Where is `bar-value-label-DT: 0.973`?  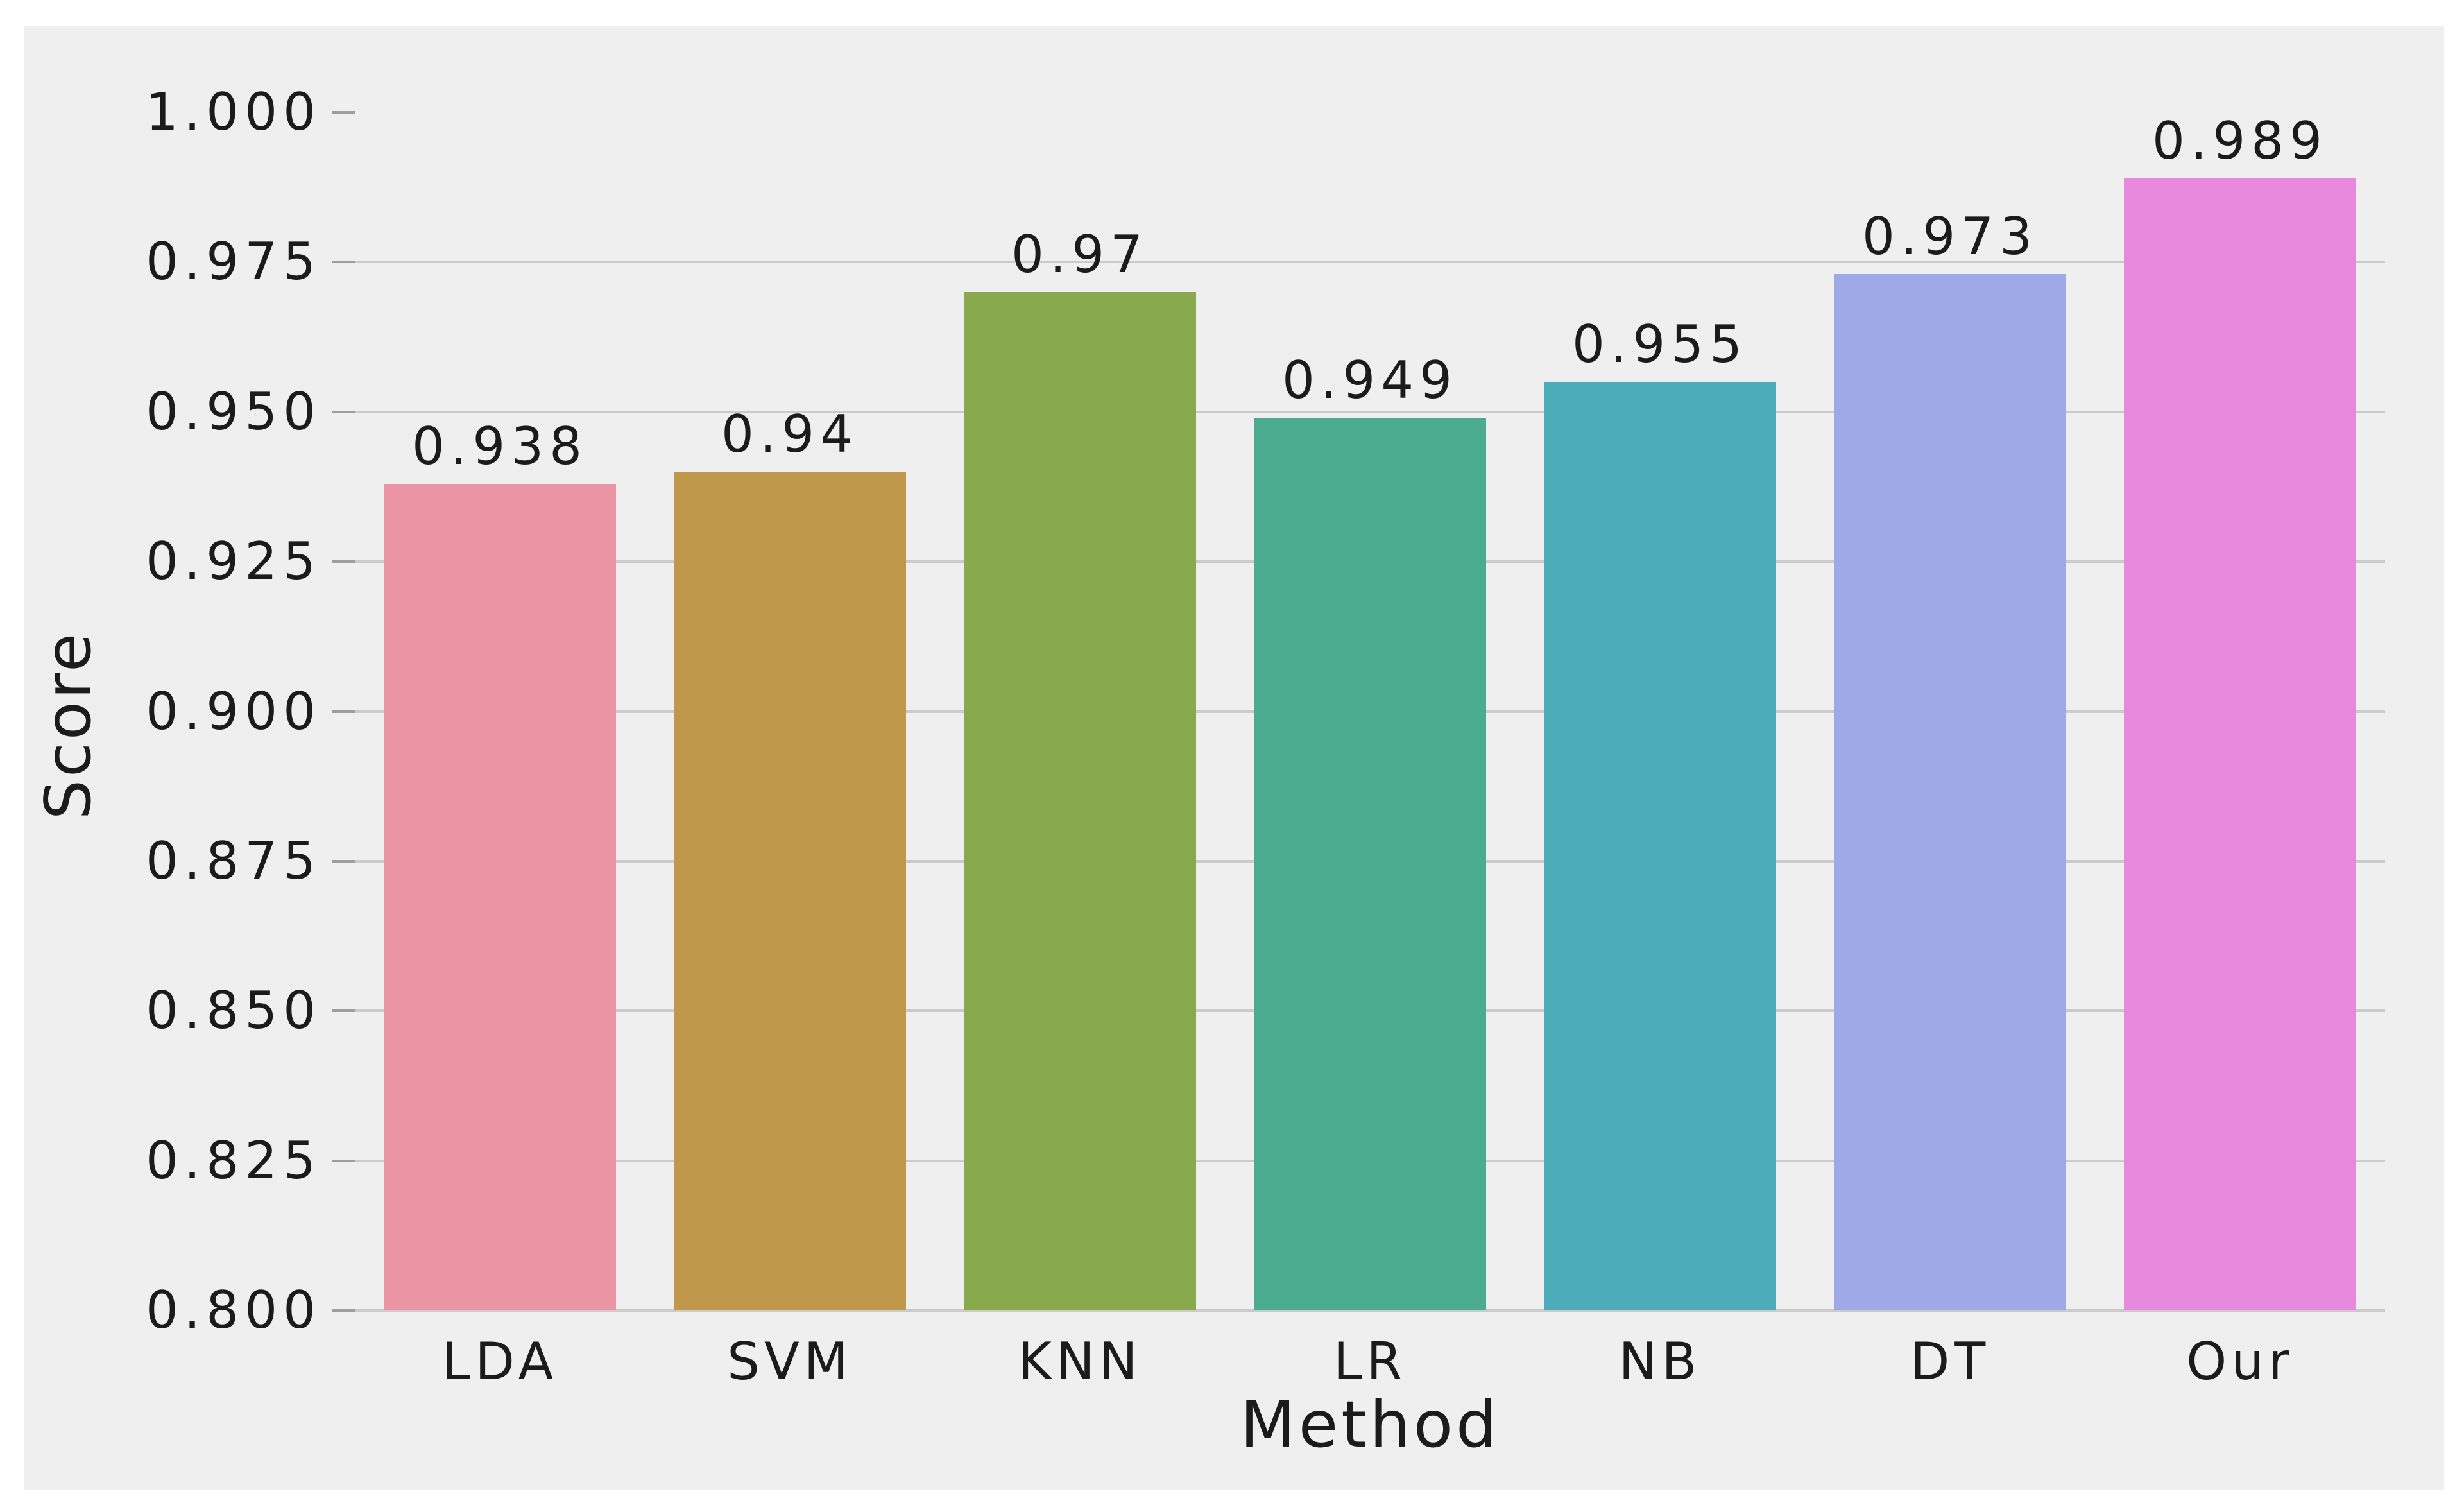 bar-value-label-DT: 0.973 is located at coordinates (1950, 237).